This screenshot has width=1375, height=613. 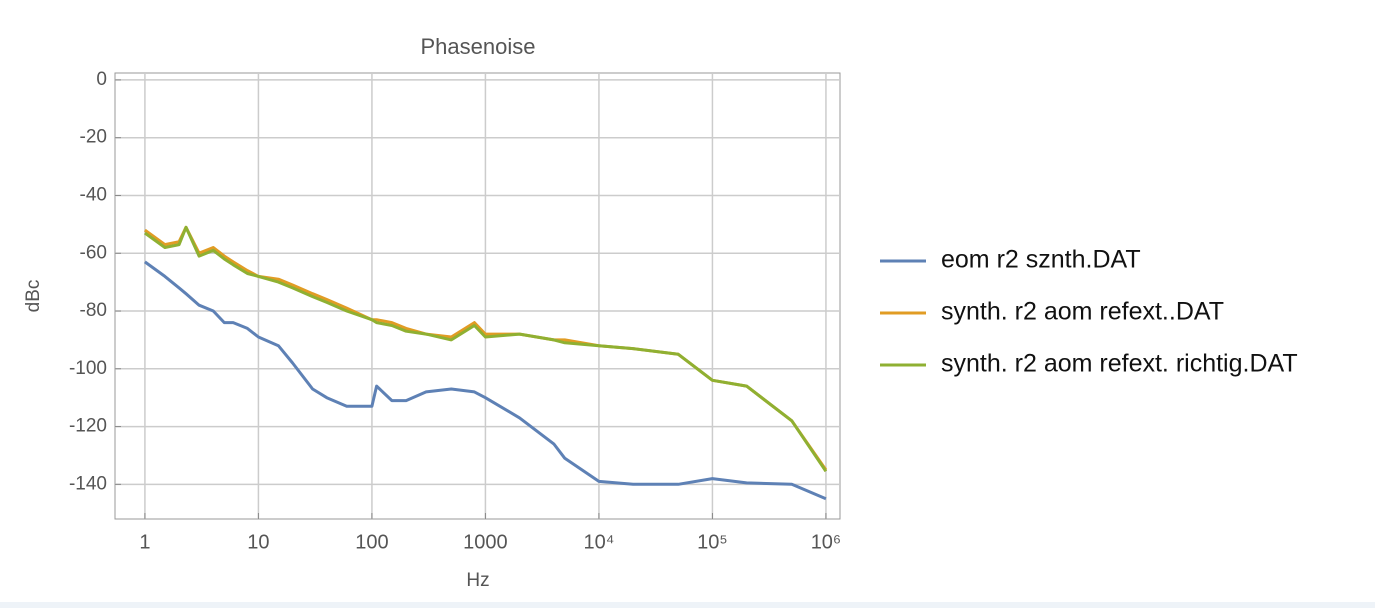 What do you see at coordinates (477, 580) in the screenshot?
I see `x-axis-label: Hz` at bounding box center [477, 580].